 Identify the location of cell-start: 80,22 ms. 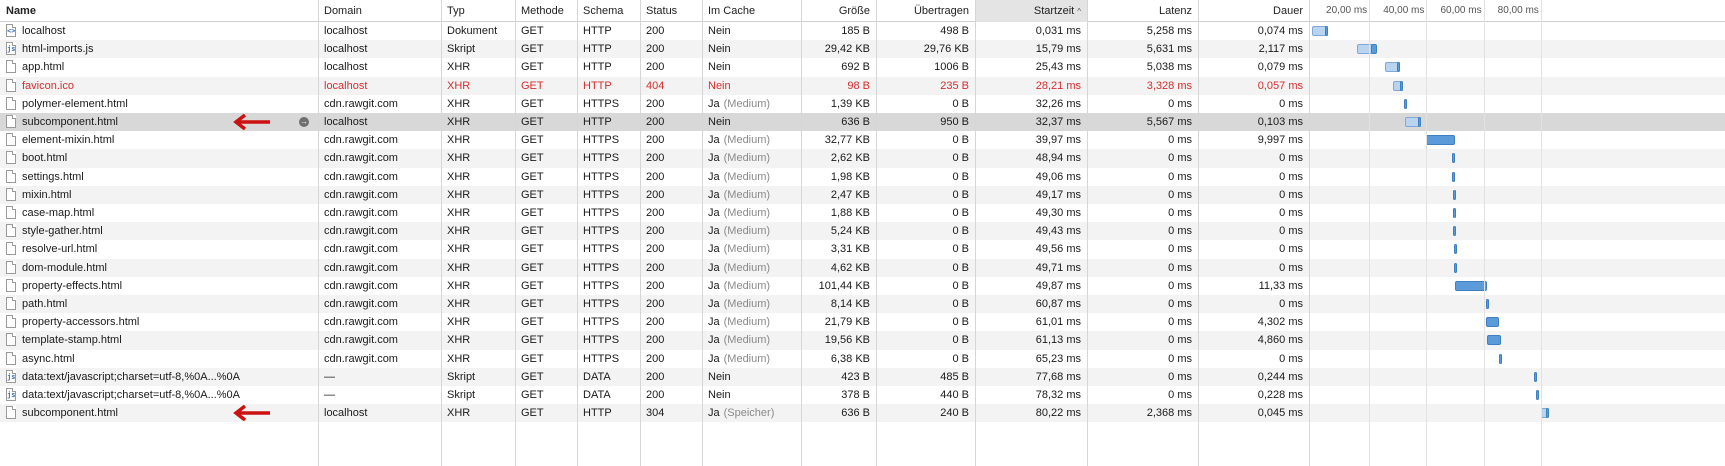
(1031, 413).